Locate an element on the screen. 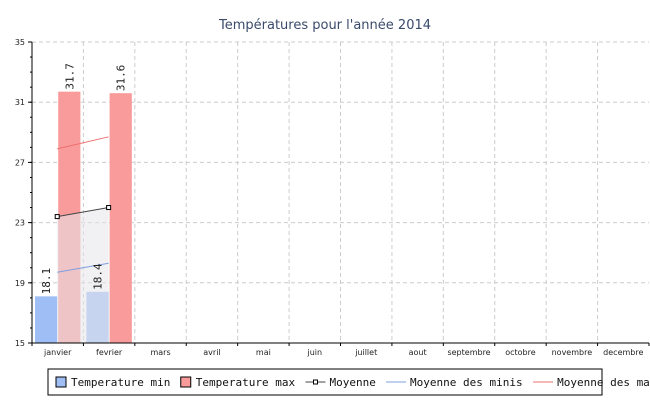  x-tick-label: octobre is located at coordinates (520, 352).